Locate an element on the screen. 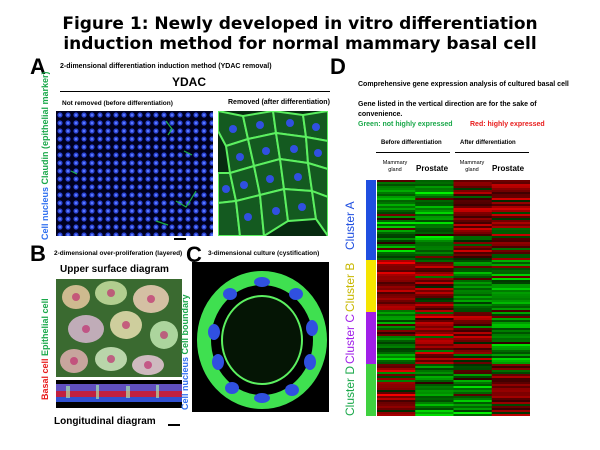 The width and height of the screenshot is (600, 450). panel-d-before-line is located at coordinates (413, 152).